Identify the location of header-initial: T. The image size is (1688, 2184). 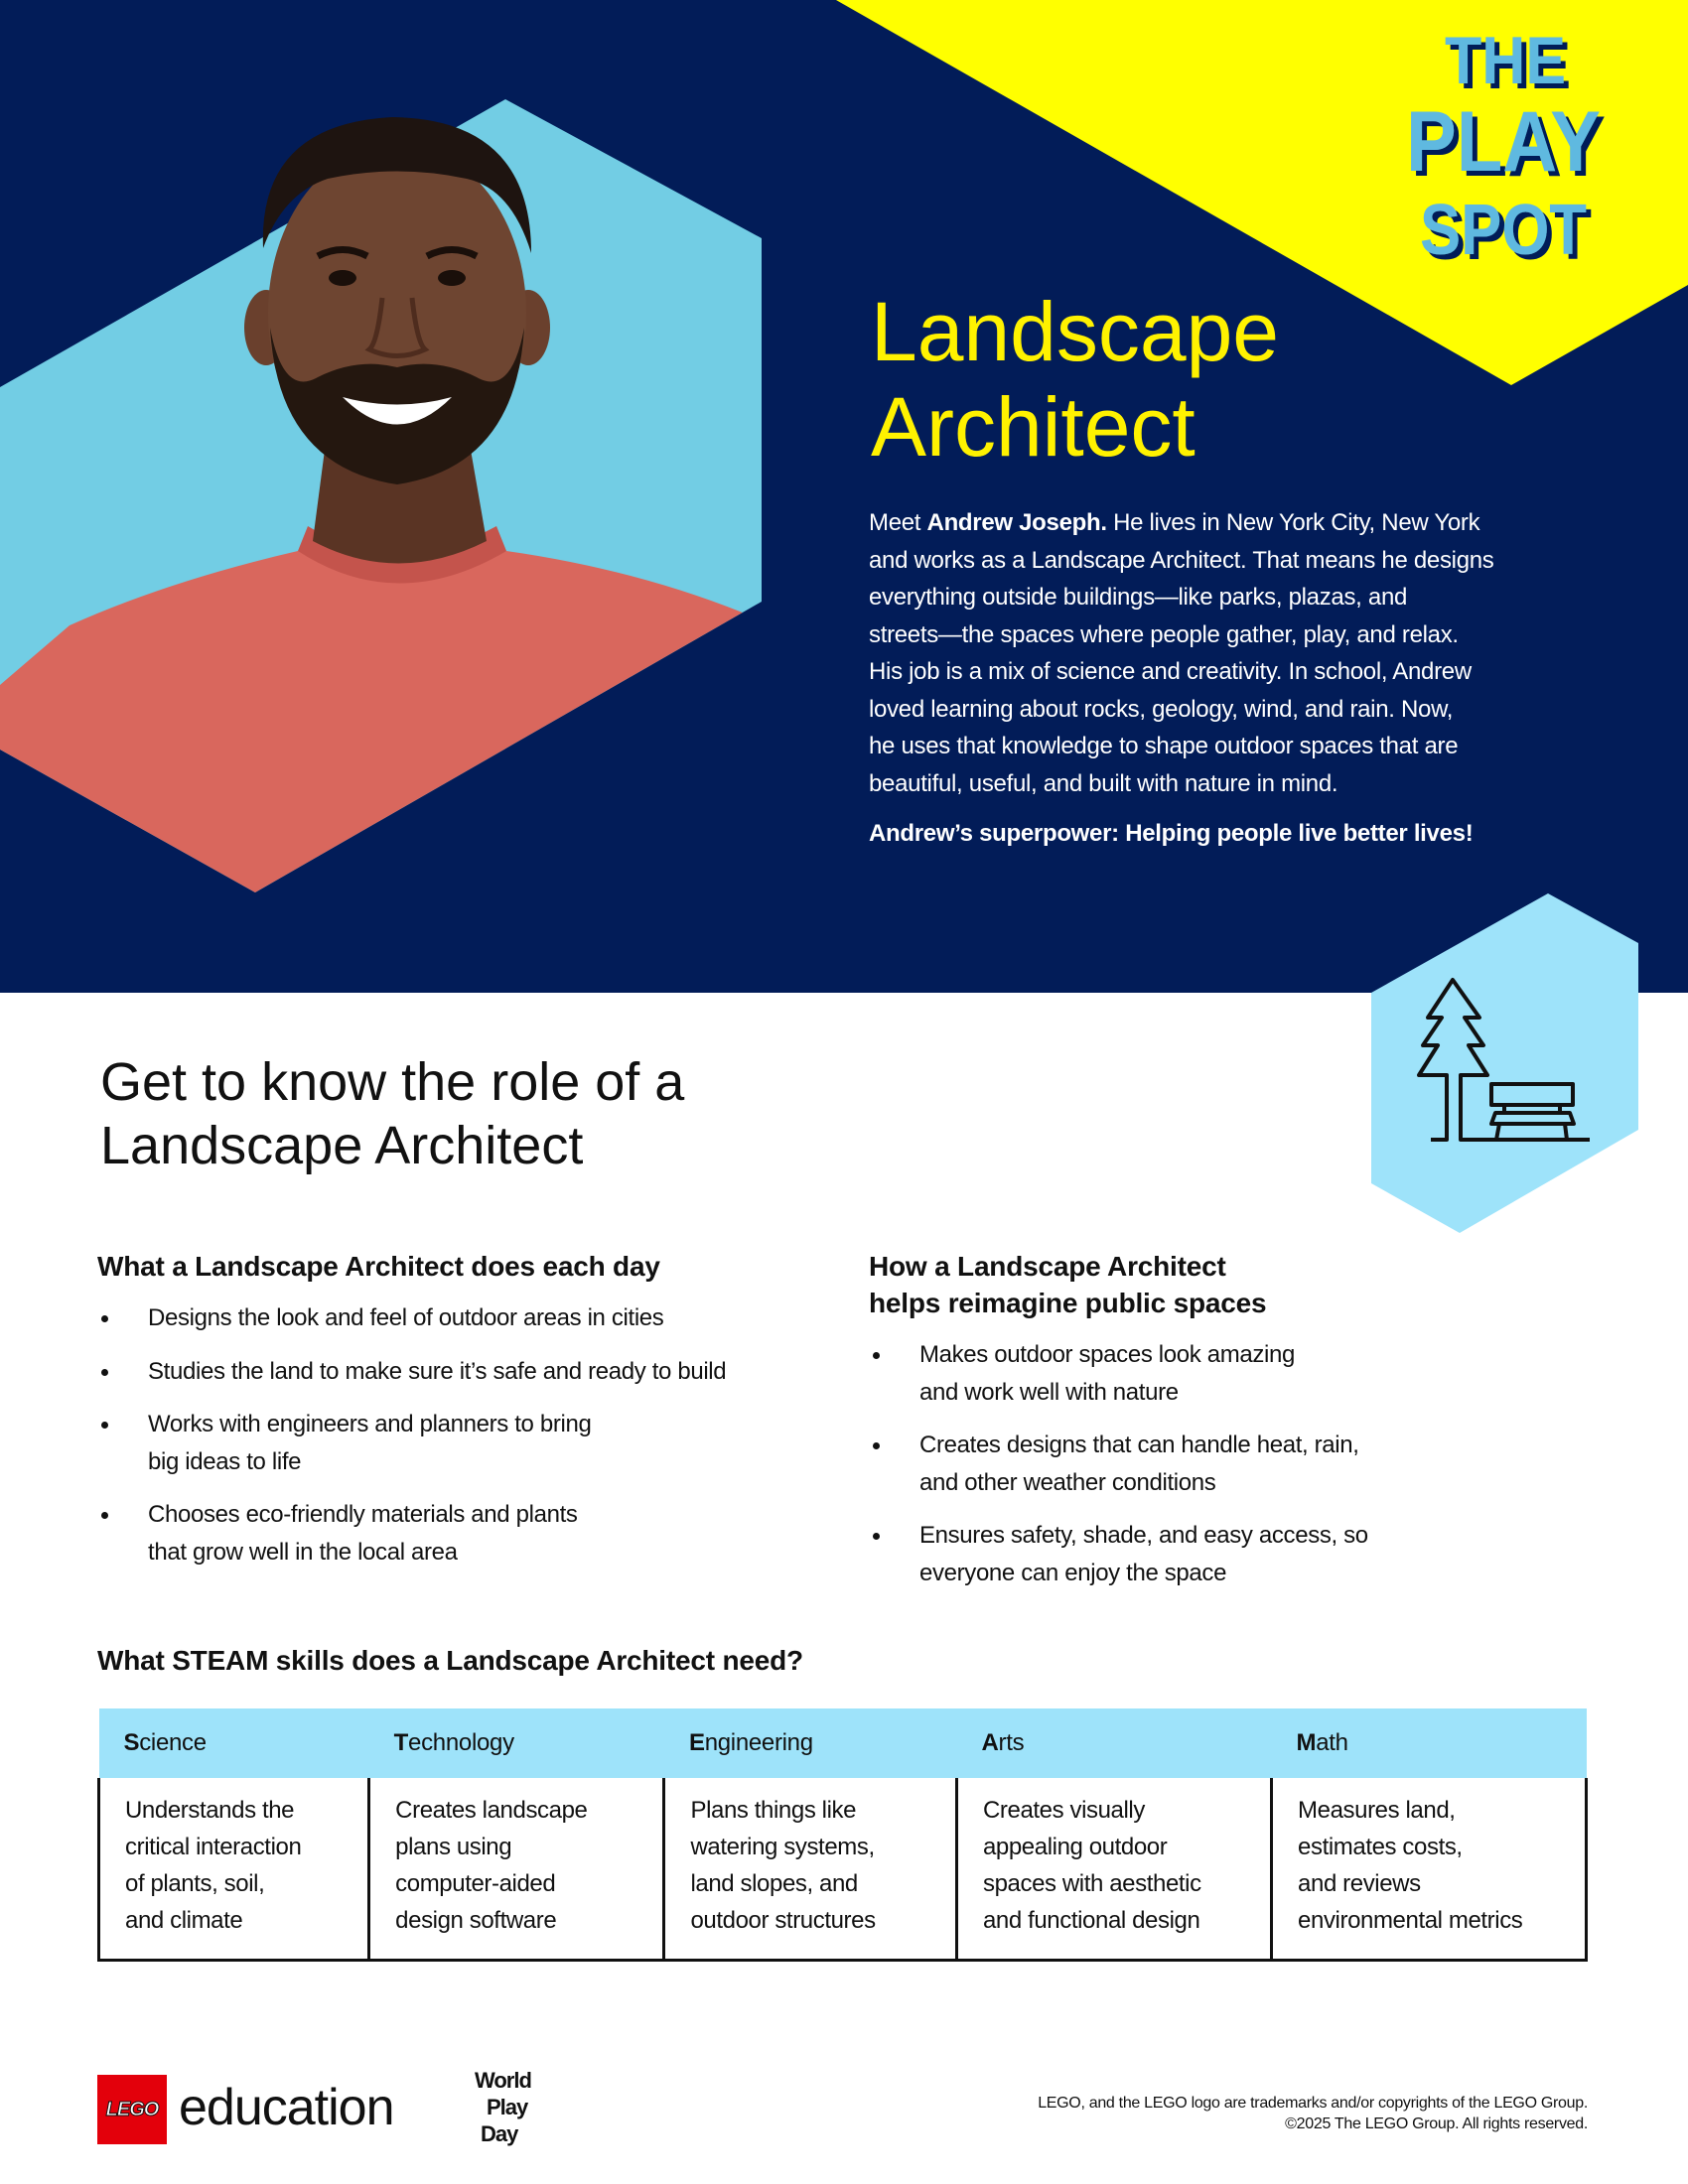
(401, 1742).